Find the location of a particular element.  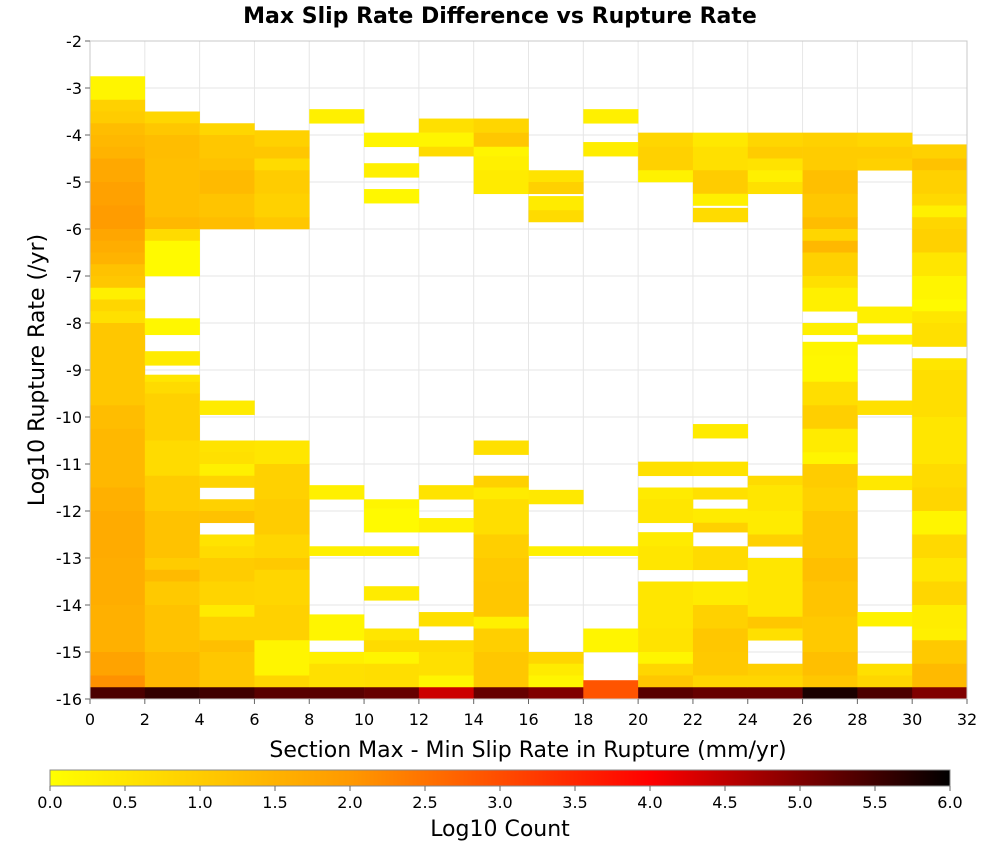

colorbar-tick-label: 2.5 is located at coordinates (424, 802).